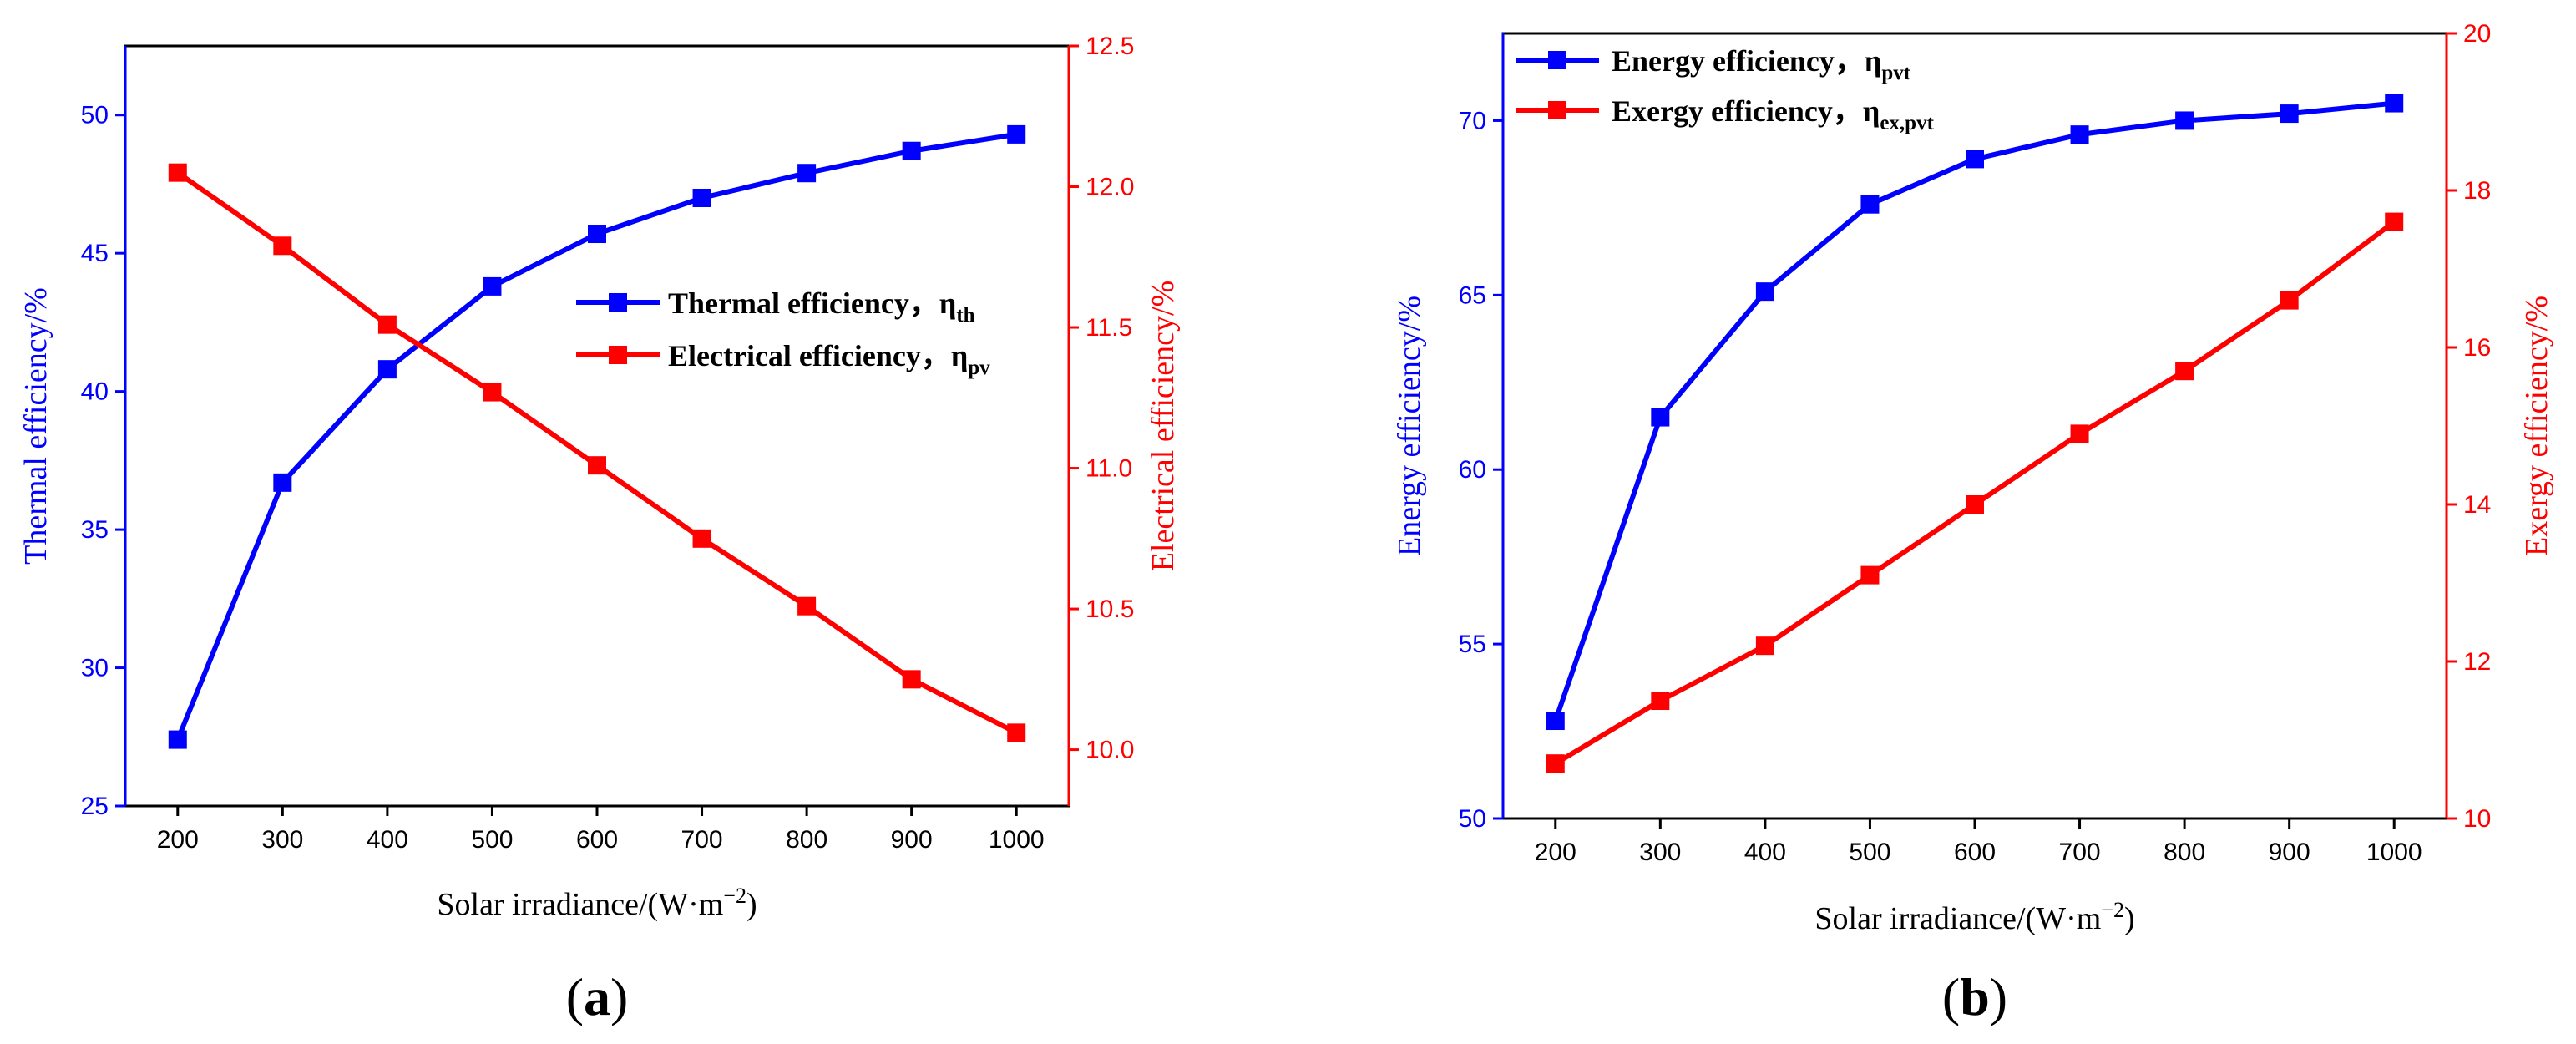 The image size is (2576, 1044). Describe the element at coordinates (1557, 110) in the screenshot. I see `legend-marker-exergy` at that location.